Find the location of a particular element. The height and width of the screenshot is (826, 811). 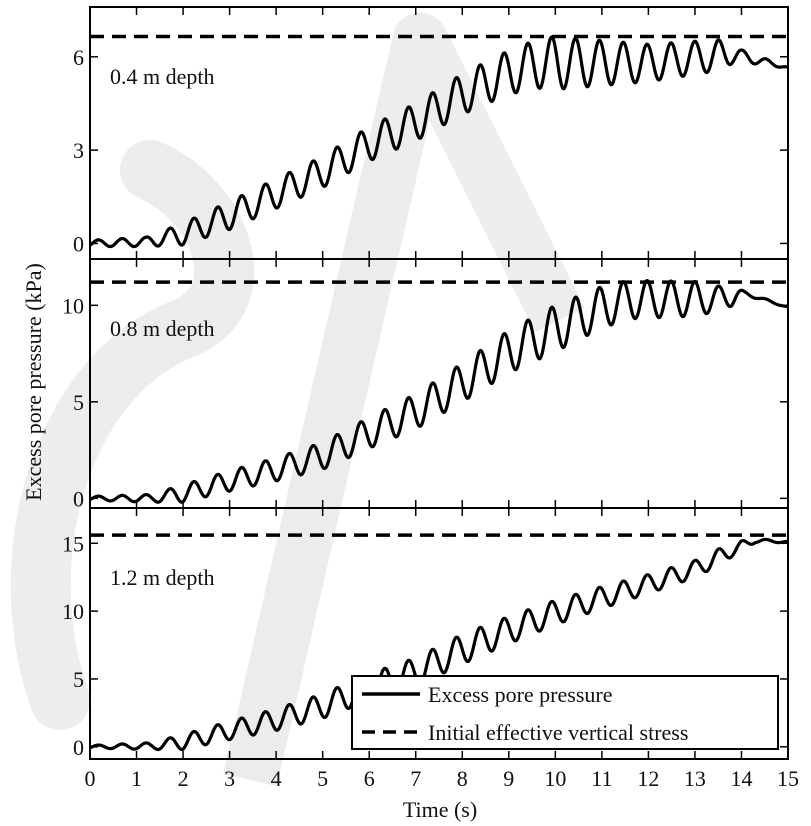

y-tick-label: 6 is located at coordinates (78, 57).